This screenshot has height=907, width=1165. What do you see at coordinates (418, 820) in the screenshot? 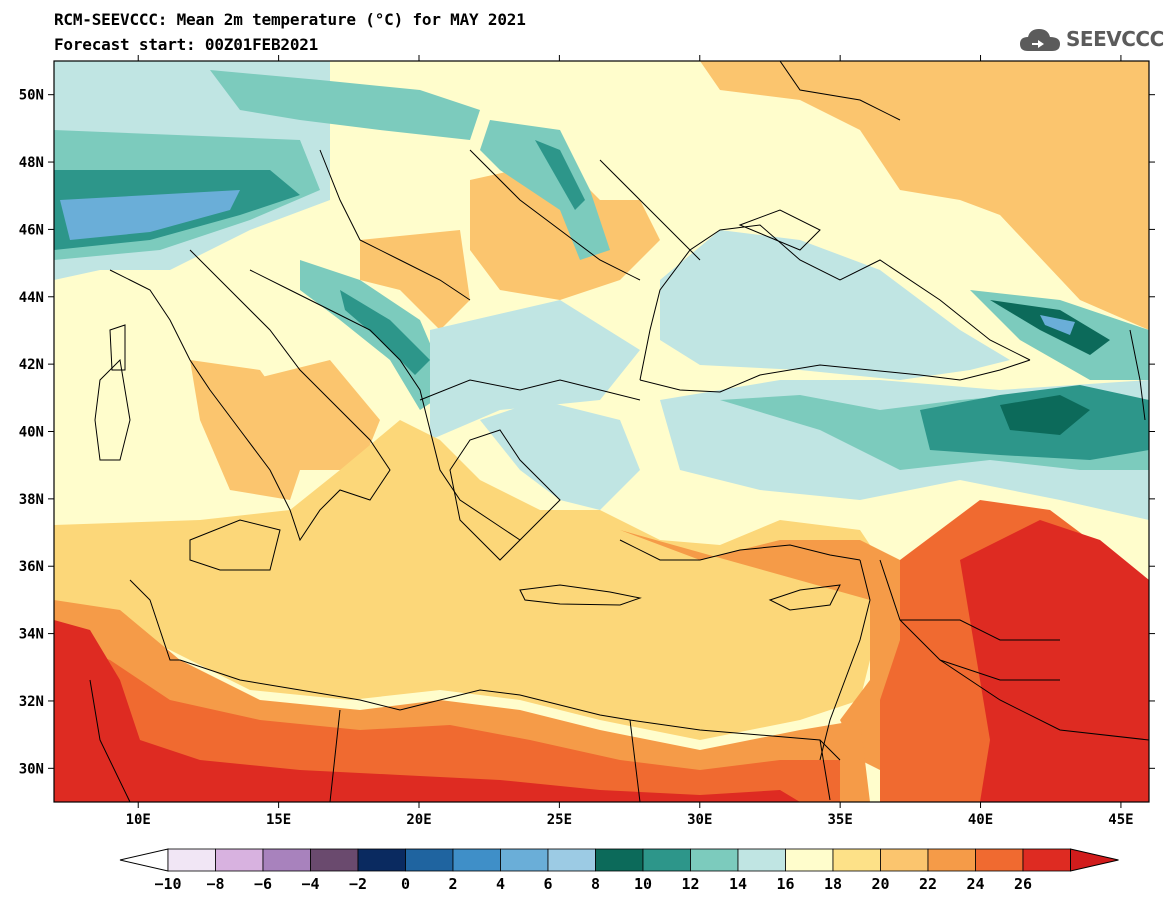
I see `lon-tick-label: 20E` at bounding box center [418, 820].